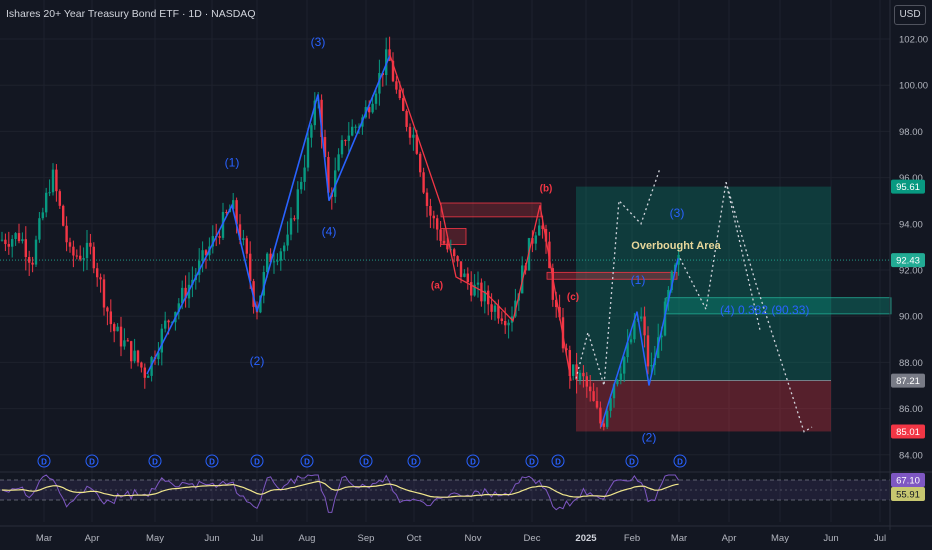  What do you see at coordinates (911, 317) in the screenshot?
I see `y-tick-label: 90.00` at bounding box center [911, 317].